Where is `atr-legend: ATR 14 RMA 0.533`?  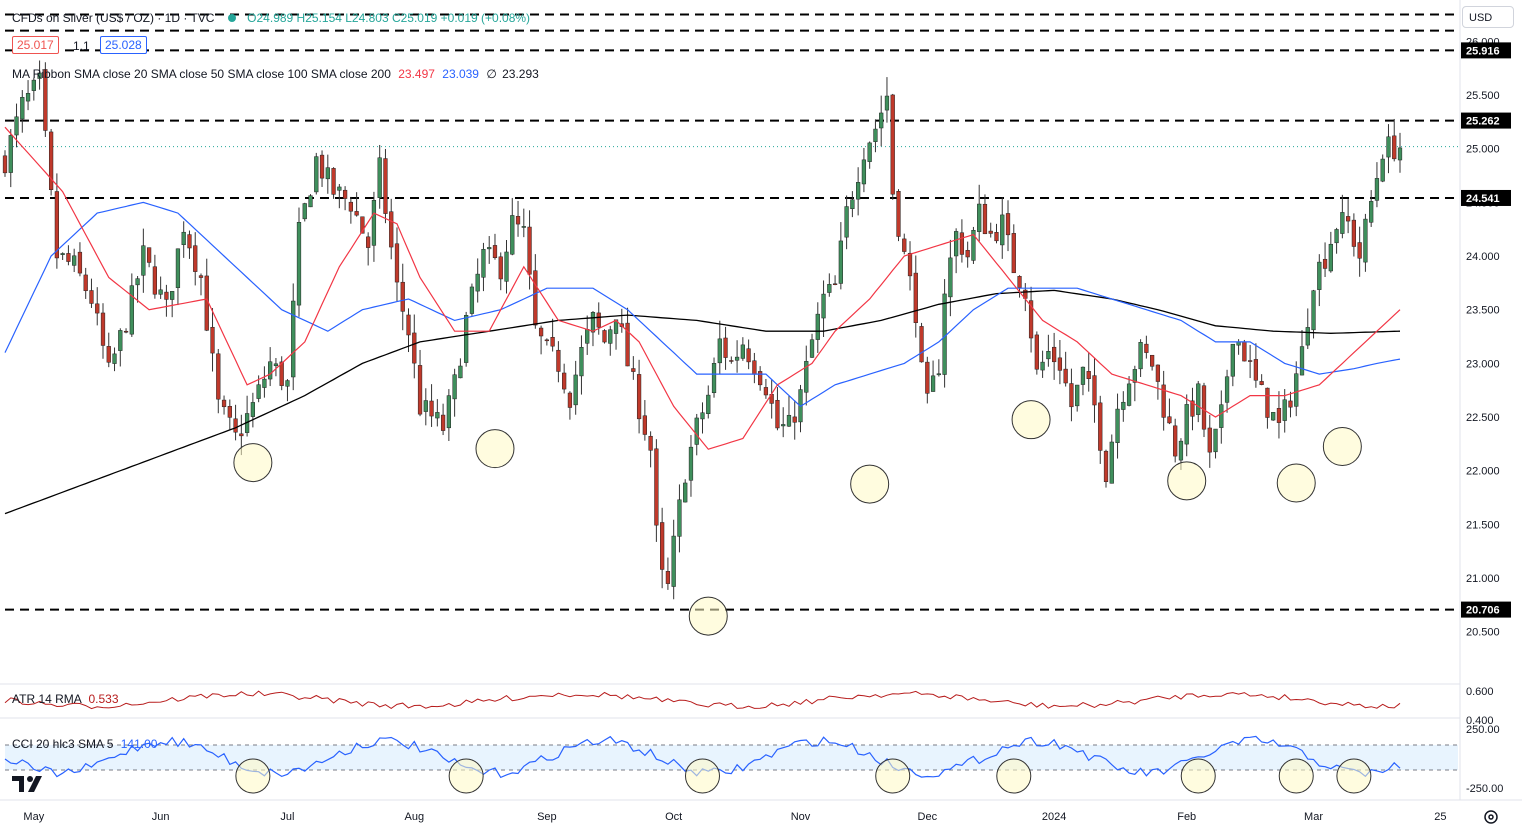
atr-legend: ATR 14 RMA 0.533 is located at coordinates (65, 699).